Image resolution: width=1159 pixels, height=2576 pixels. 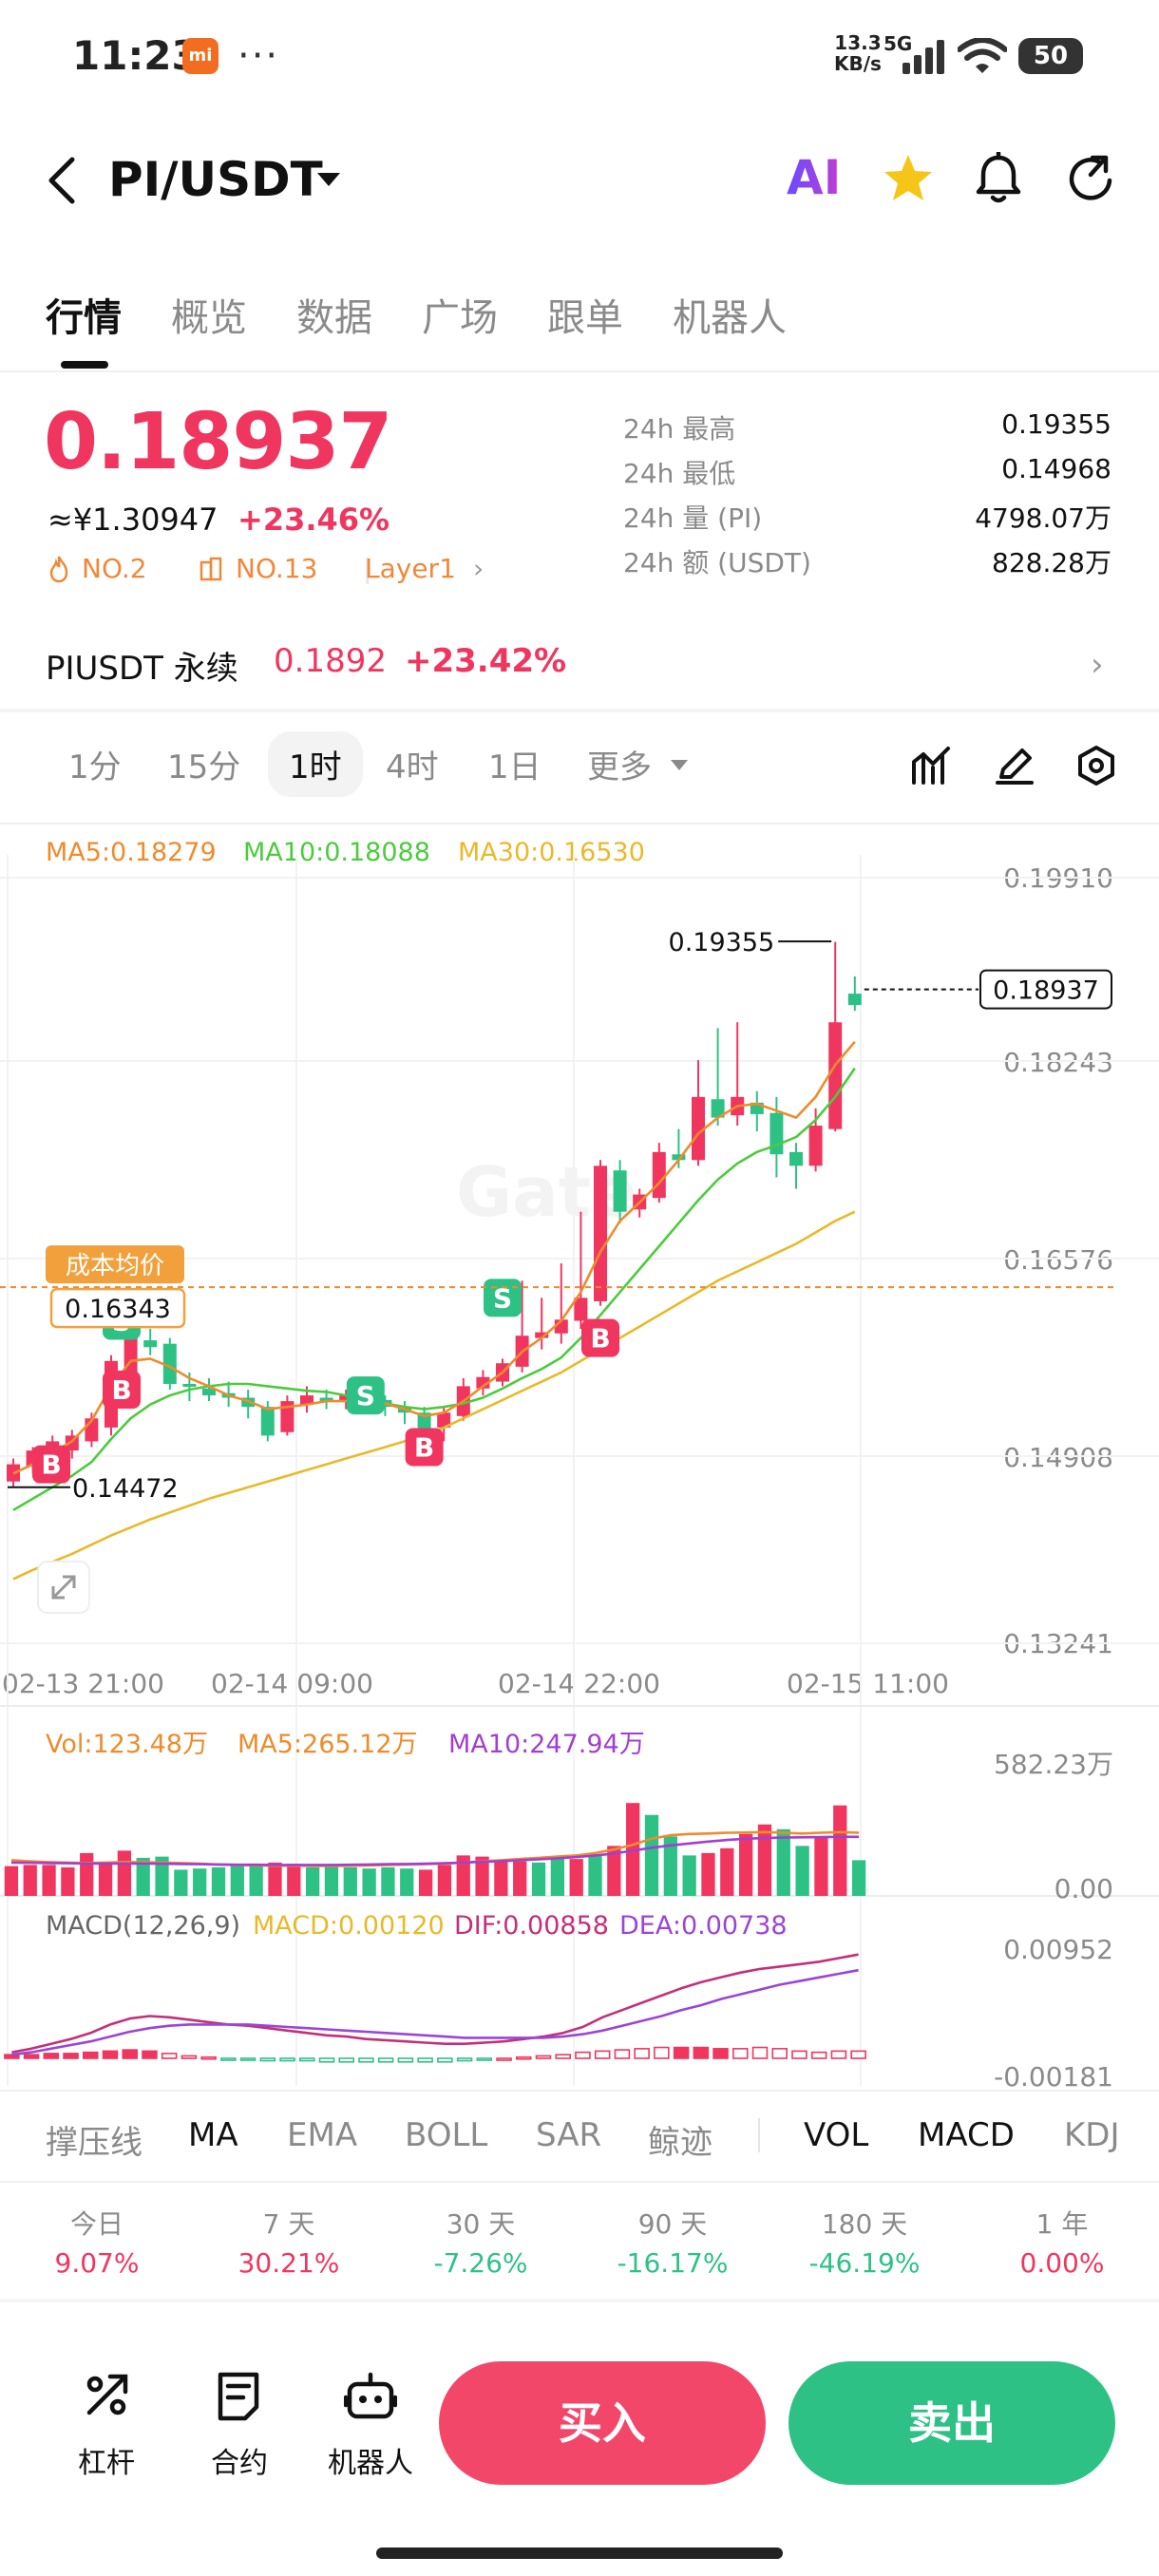 What do you see at coordinates (460, 318) in the screenshot?
I see `tab-square: 广场` at bounding box center [460, 318].